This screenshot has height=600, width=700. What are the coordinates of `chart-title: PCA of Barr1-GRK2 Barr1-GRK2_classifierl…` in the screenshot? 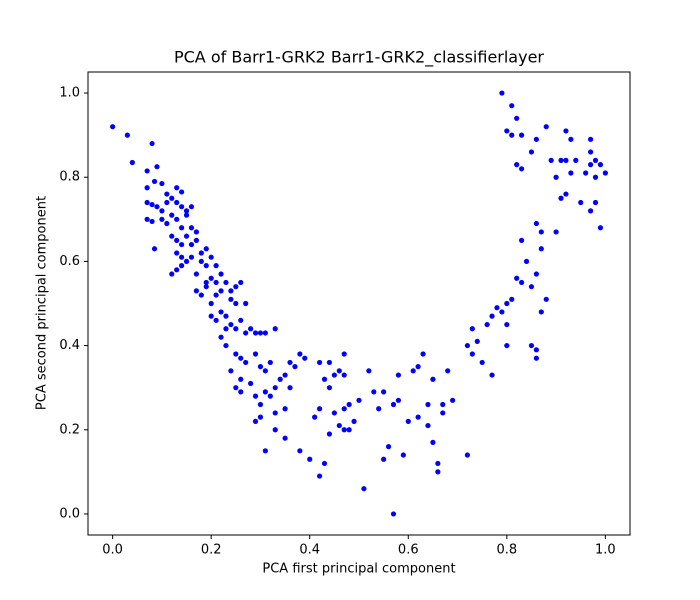 It's located at (359, 58).